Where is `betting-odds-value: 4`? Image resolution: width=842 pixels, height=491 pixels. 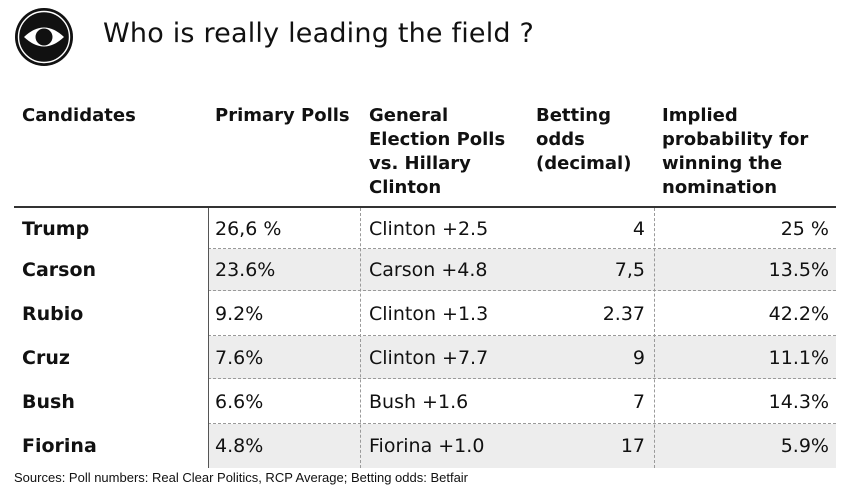 betting-odds-value: 4 is located at coordinates (638, 228).